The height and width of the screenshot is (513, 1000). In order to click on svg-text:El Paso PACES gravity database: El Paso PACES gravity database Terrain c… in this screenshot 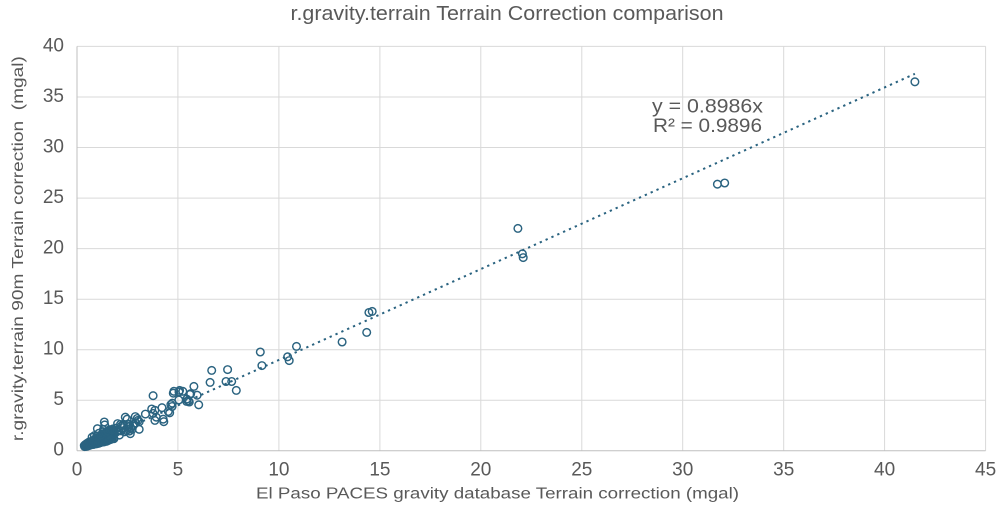, I will do `click(497, 493)`.